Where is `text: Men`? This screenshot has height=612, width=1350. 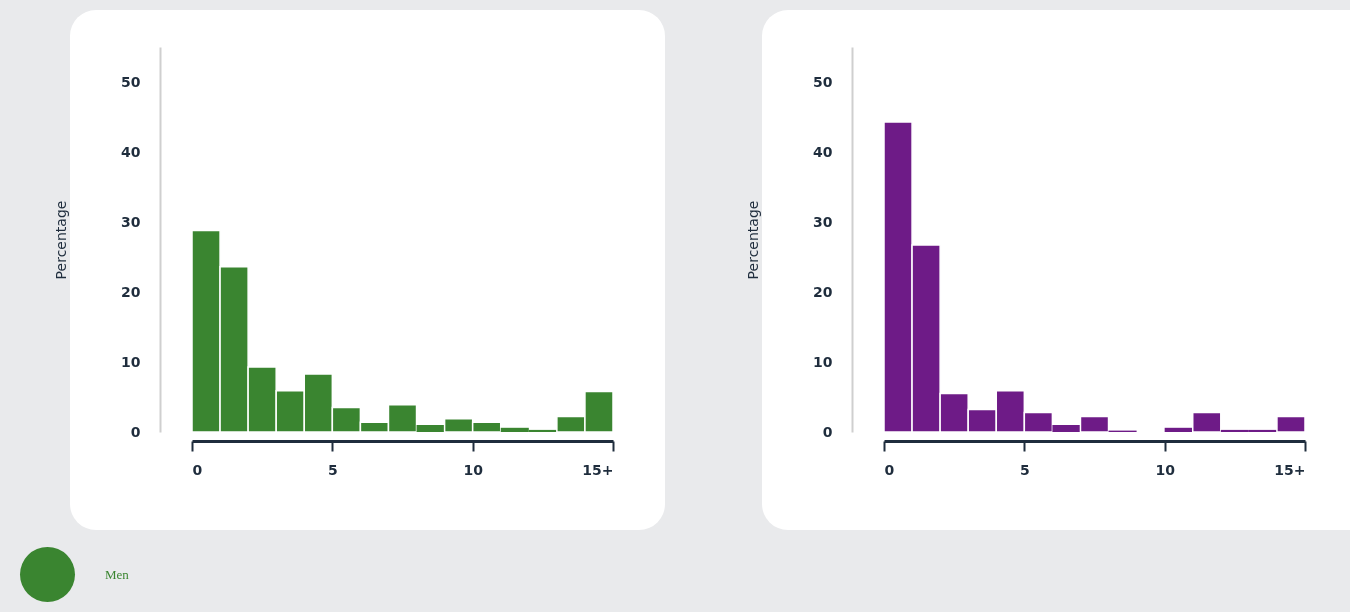
text: Men is located at coordinates (117, 574).